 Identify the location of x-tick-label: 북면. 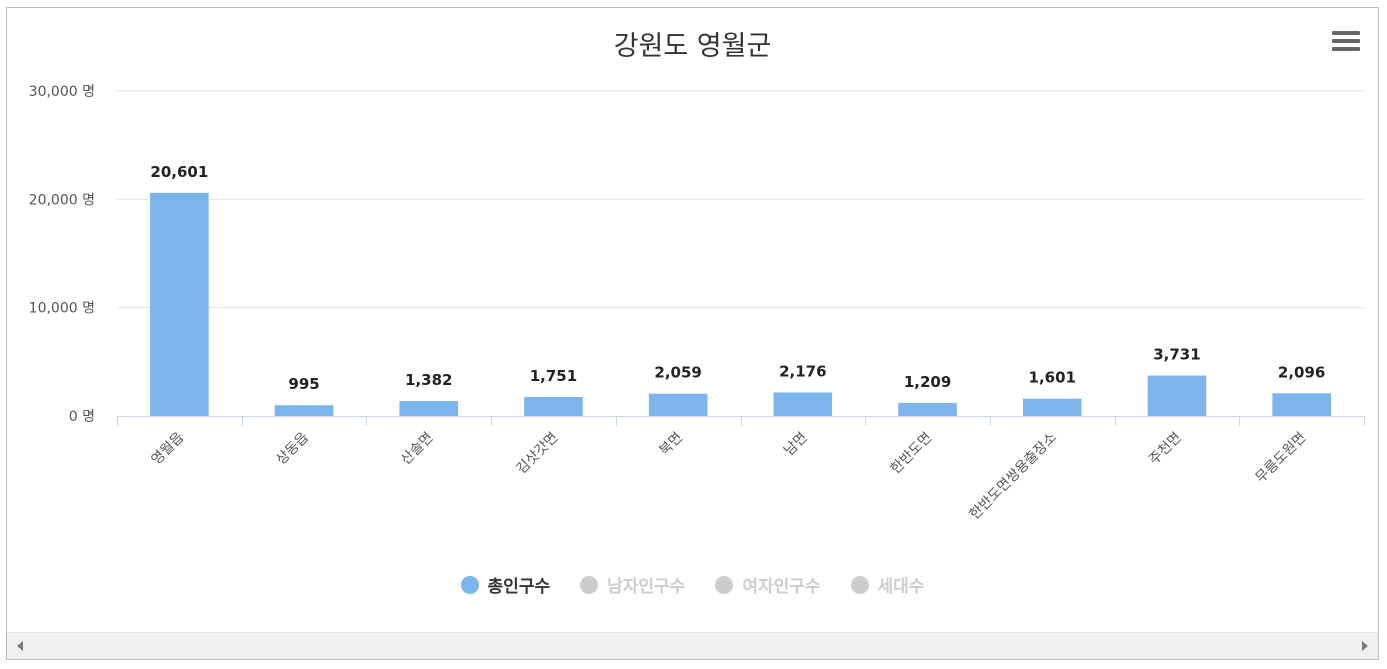
(671, 445).